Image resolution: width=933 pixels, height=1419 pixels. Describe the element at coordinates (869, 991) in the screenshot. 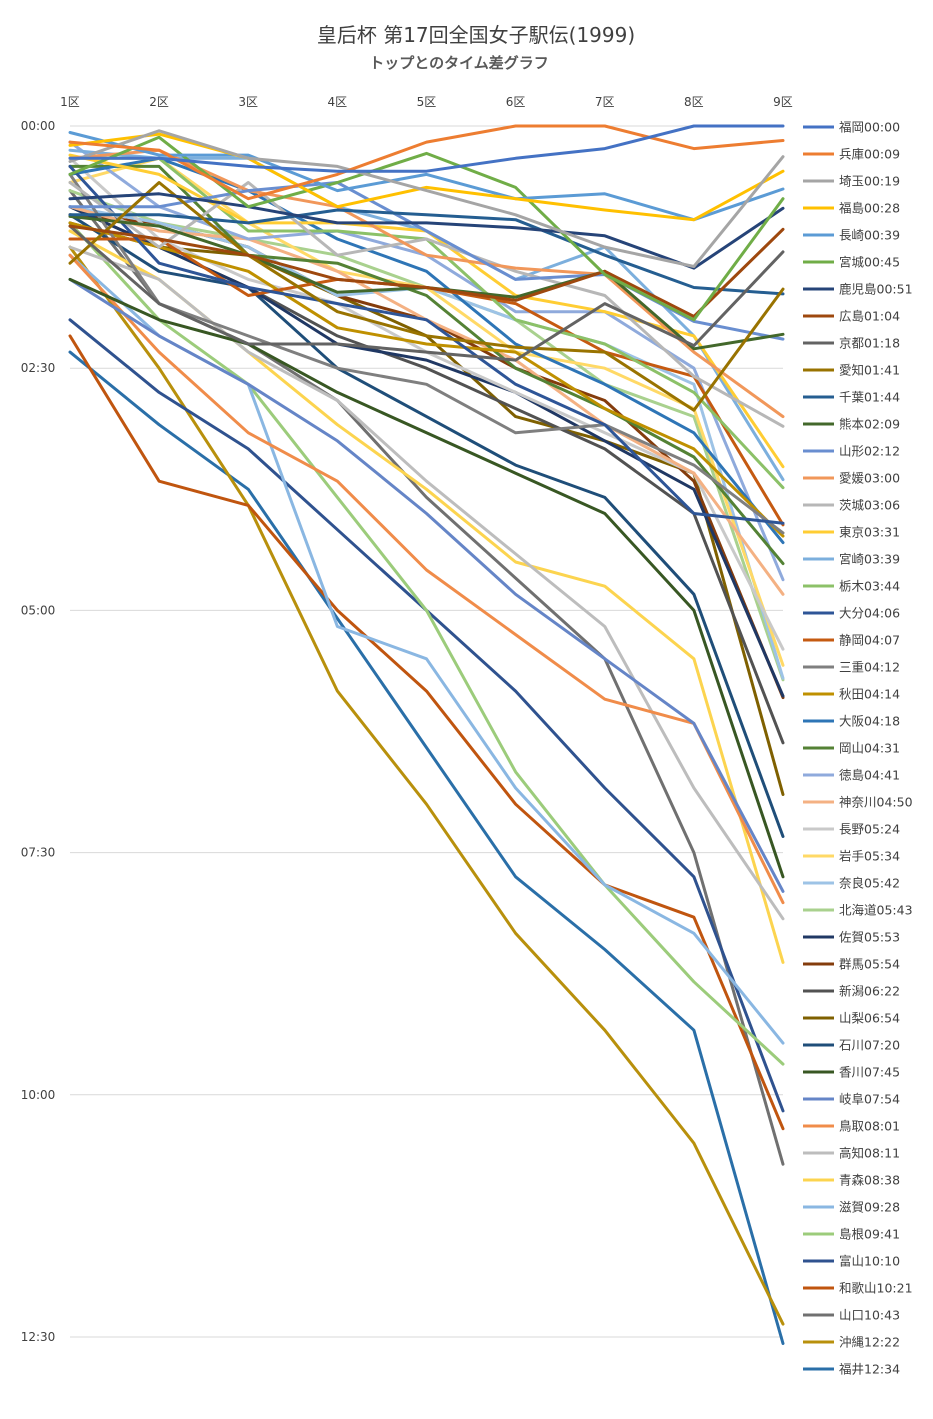

I see `legend-entry: 新潟06:22` at that location.